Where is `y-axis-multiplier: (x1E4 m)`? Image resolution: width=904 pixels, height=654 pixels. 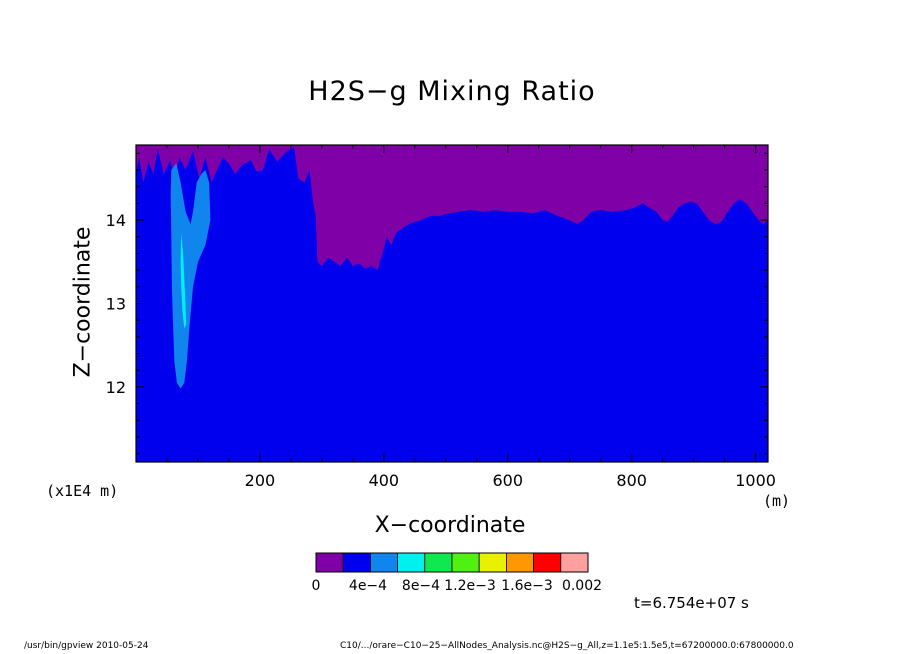 y-axis-multiplier: (x1E4 m) is located at coordinates (82, 491).